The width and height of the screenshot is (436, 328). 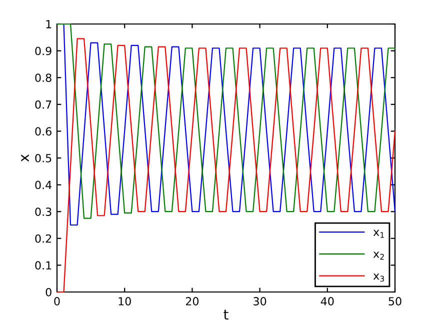 What do you see at coordinates (226, 315) in the screenshot?
I see `x-axis-title: t` at bounding box center [226, 315].